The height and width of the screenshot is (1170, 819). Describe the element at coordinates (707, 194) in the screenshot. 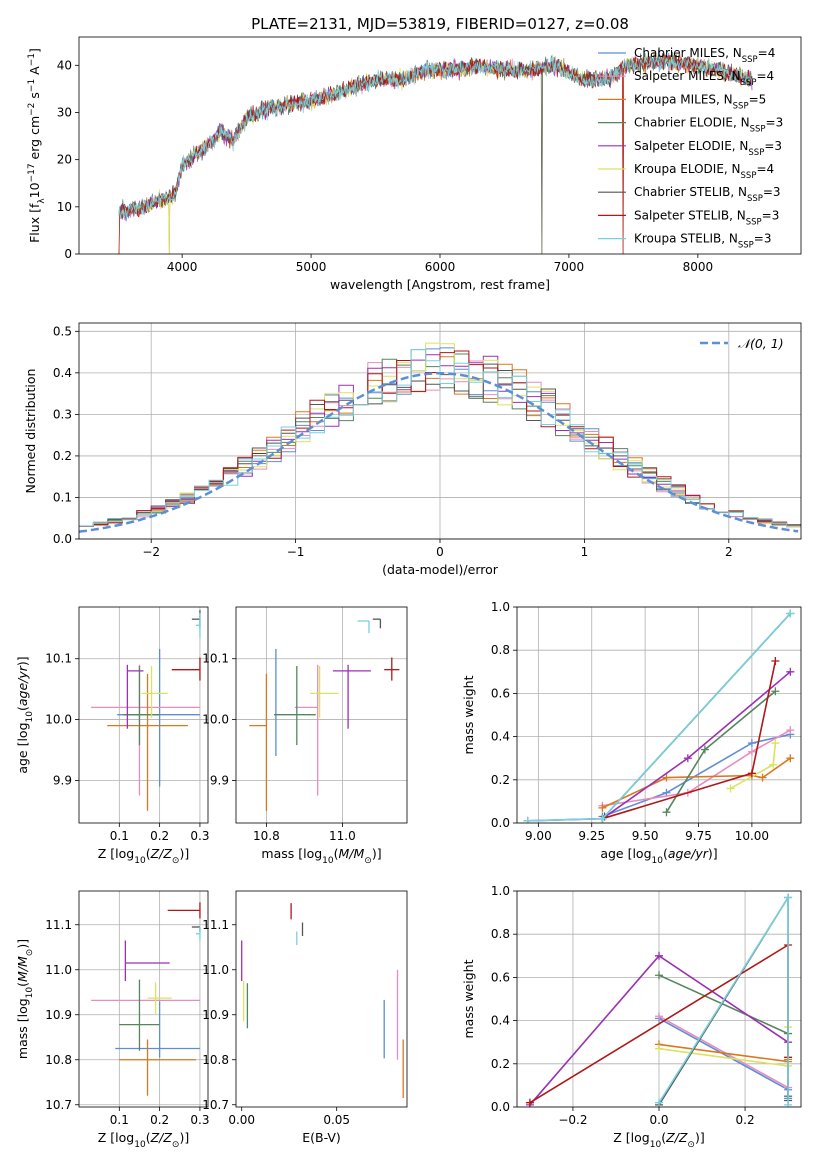

I see `legend-entry: Chabrier STELIB, NSSP=3` at that location.